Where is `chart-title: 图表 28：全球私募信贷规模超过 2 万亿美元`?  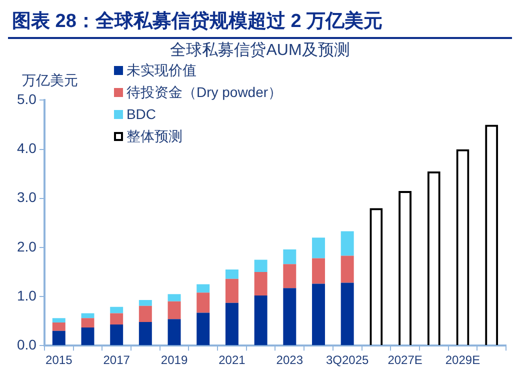
chart-title: 图表 28：全球私募信贷规模超过 2 万亿美元 is located at coordinates (260, 23).